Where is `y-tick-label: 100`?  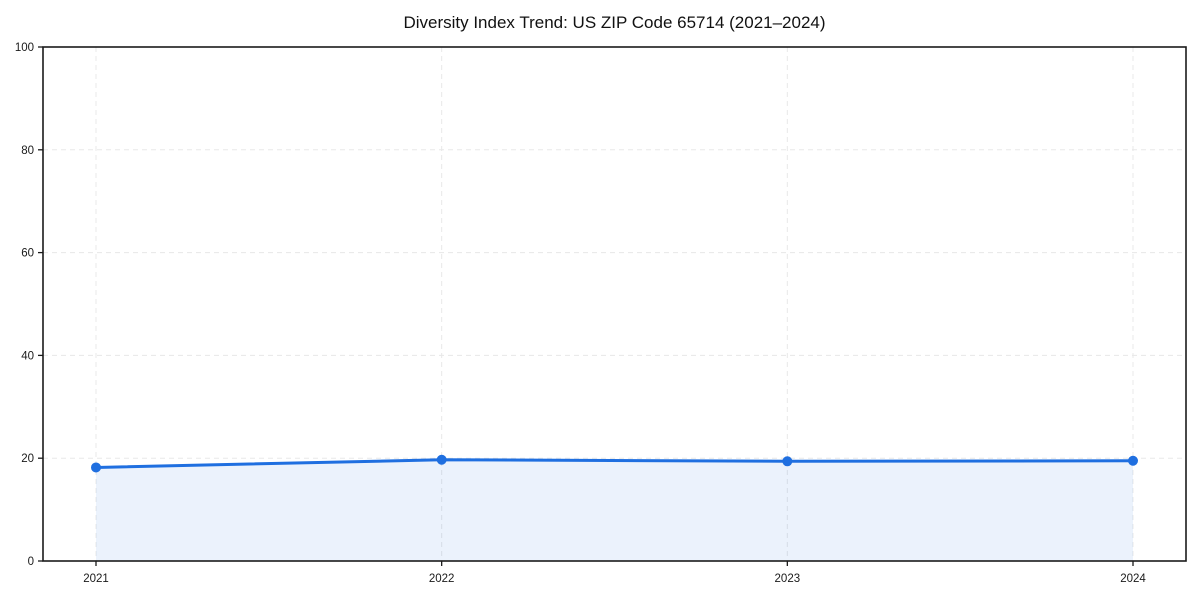 y-tick-label: 100 is located at coordinates (24, 48).